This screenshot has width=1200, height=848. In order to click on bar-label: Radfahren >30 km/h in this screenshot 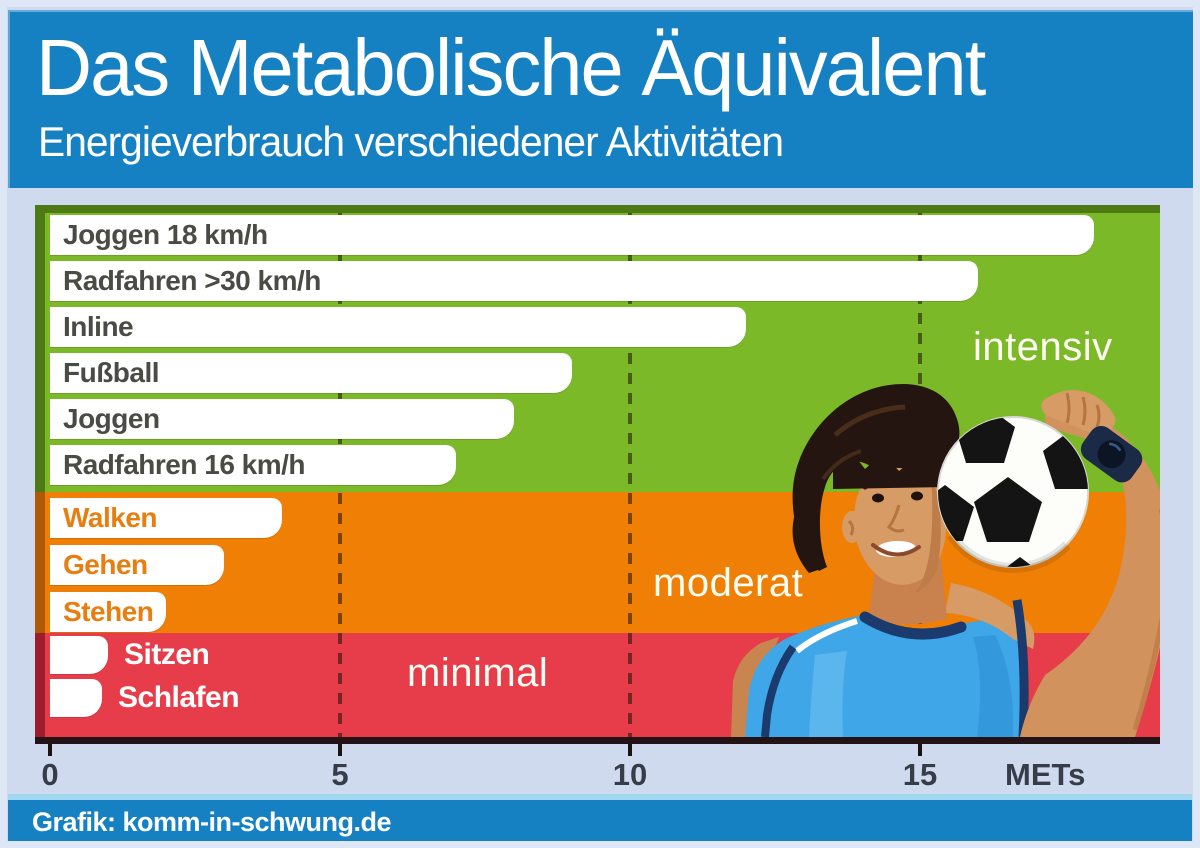, I will do `click(192, 280)`.